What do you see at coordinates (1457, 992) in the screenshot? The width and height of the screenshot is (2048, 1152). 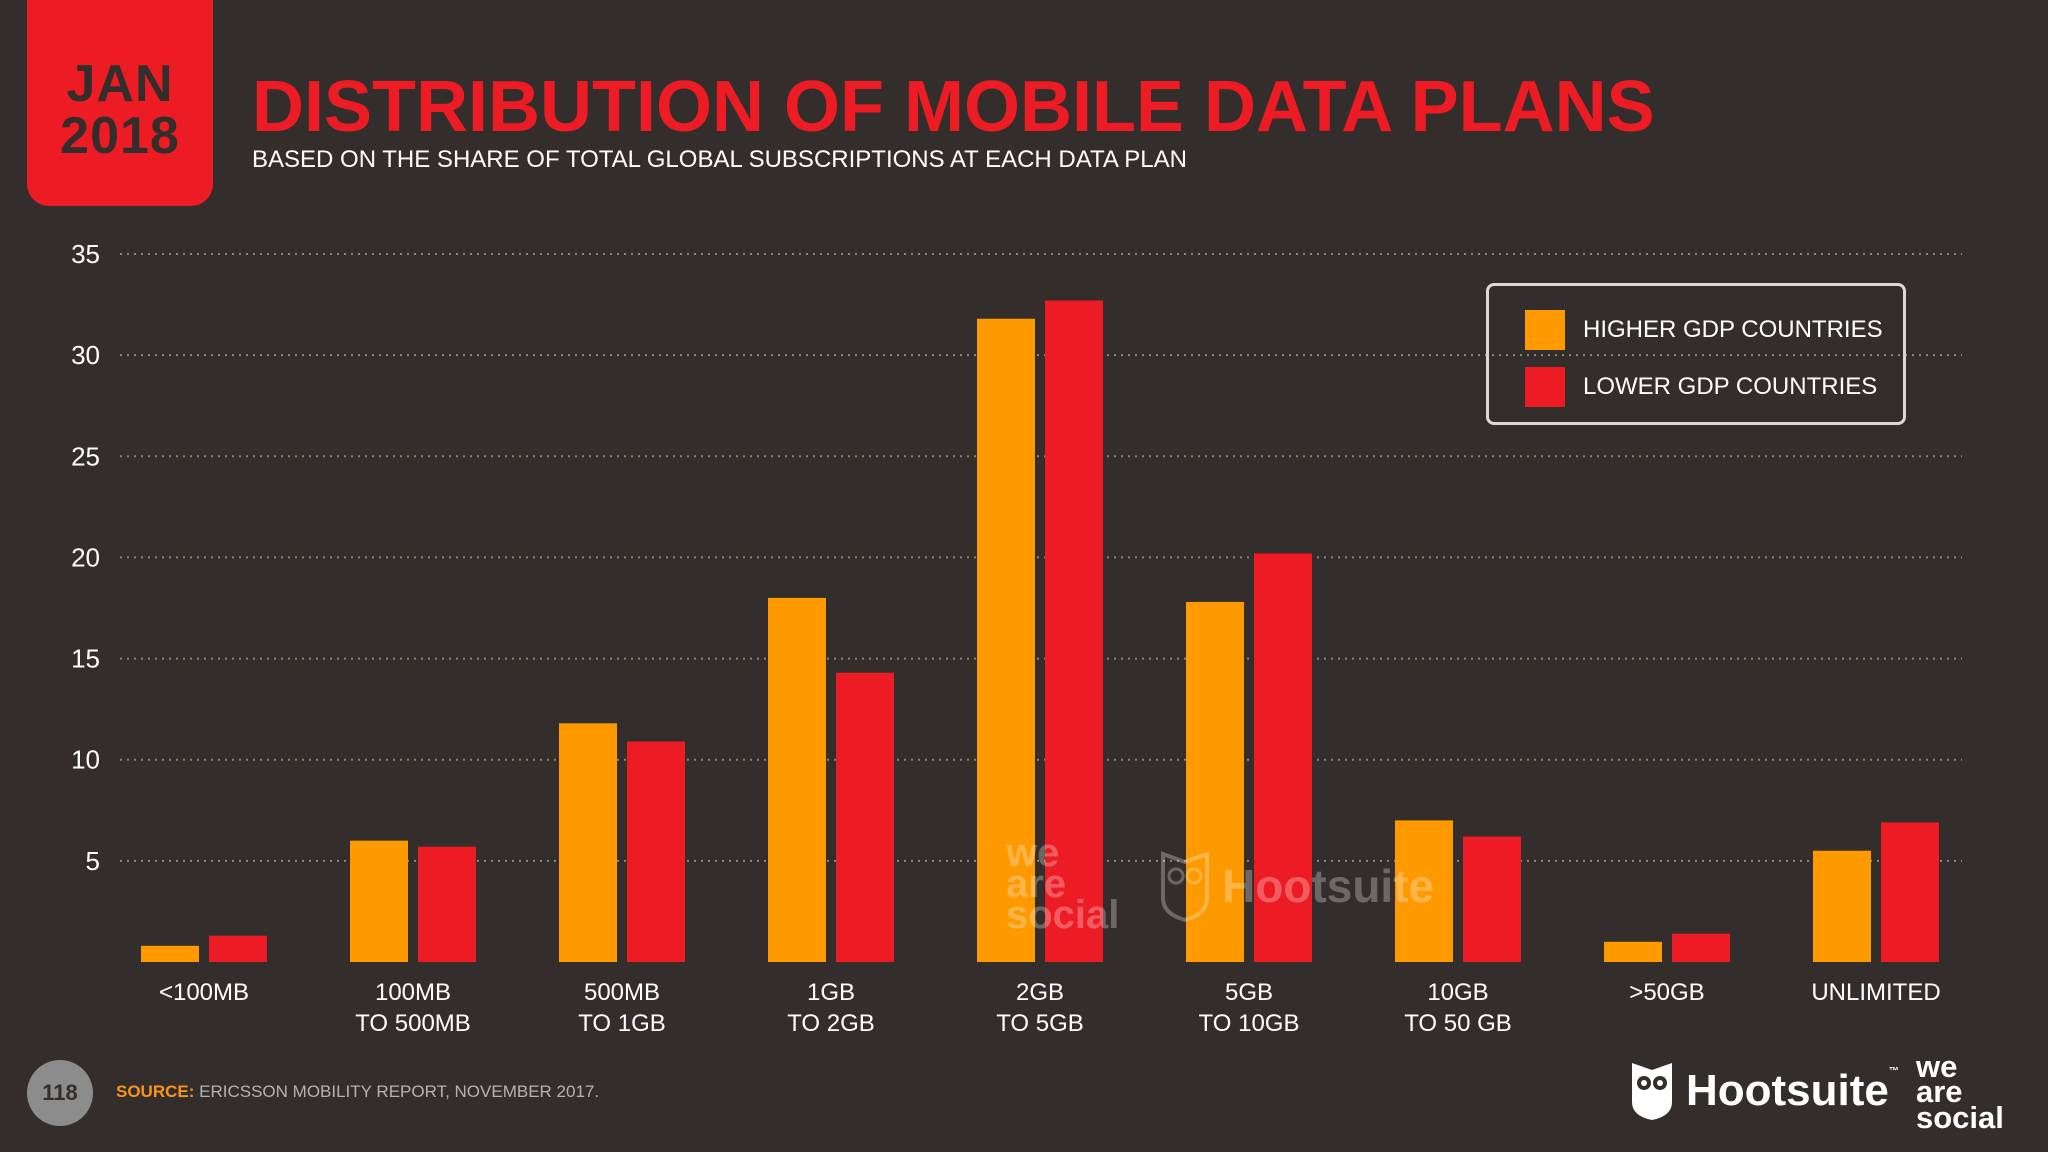 I see `x-tick-label: 10GB` at bounding box center [1457, 992].